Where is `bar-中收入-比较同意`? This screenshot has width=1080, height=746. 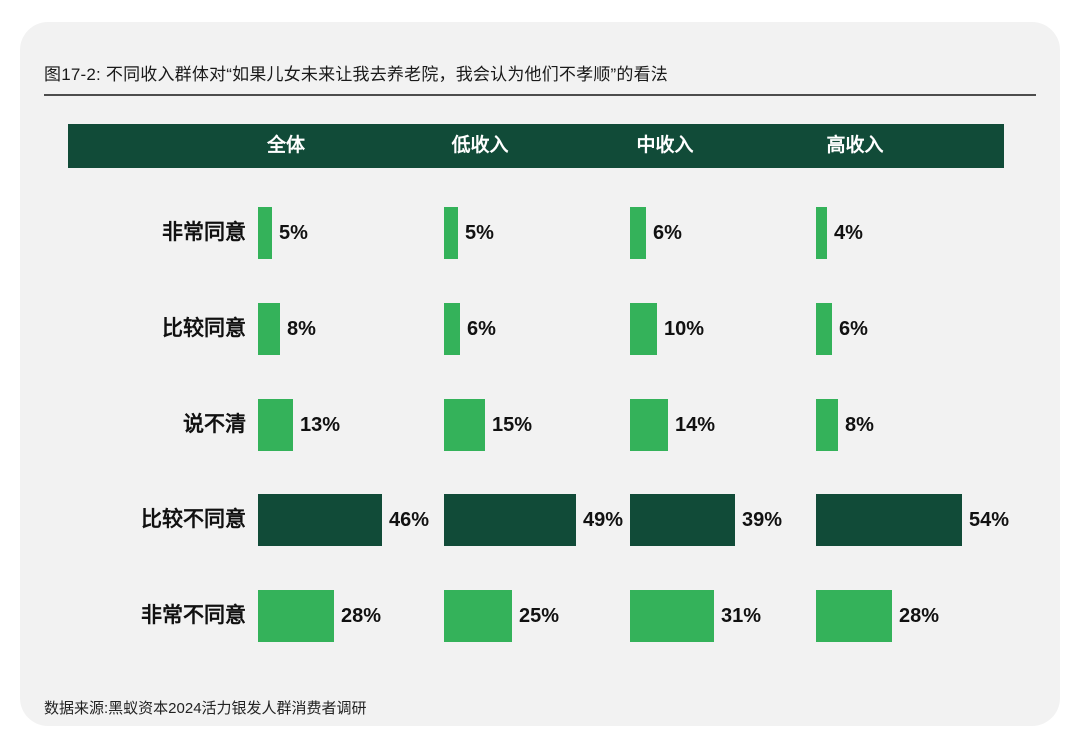
bar-中收入-比较同意 is located at coordinates (643, 329).